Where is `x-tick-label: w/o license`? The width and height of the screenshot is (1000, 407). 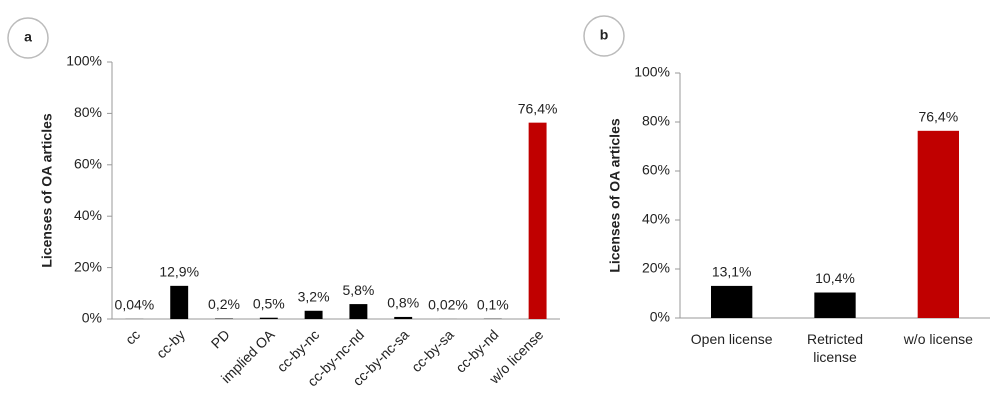 x-tick-label: w/o license is located at coordinates (938, 339).